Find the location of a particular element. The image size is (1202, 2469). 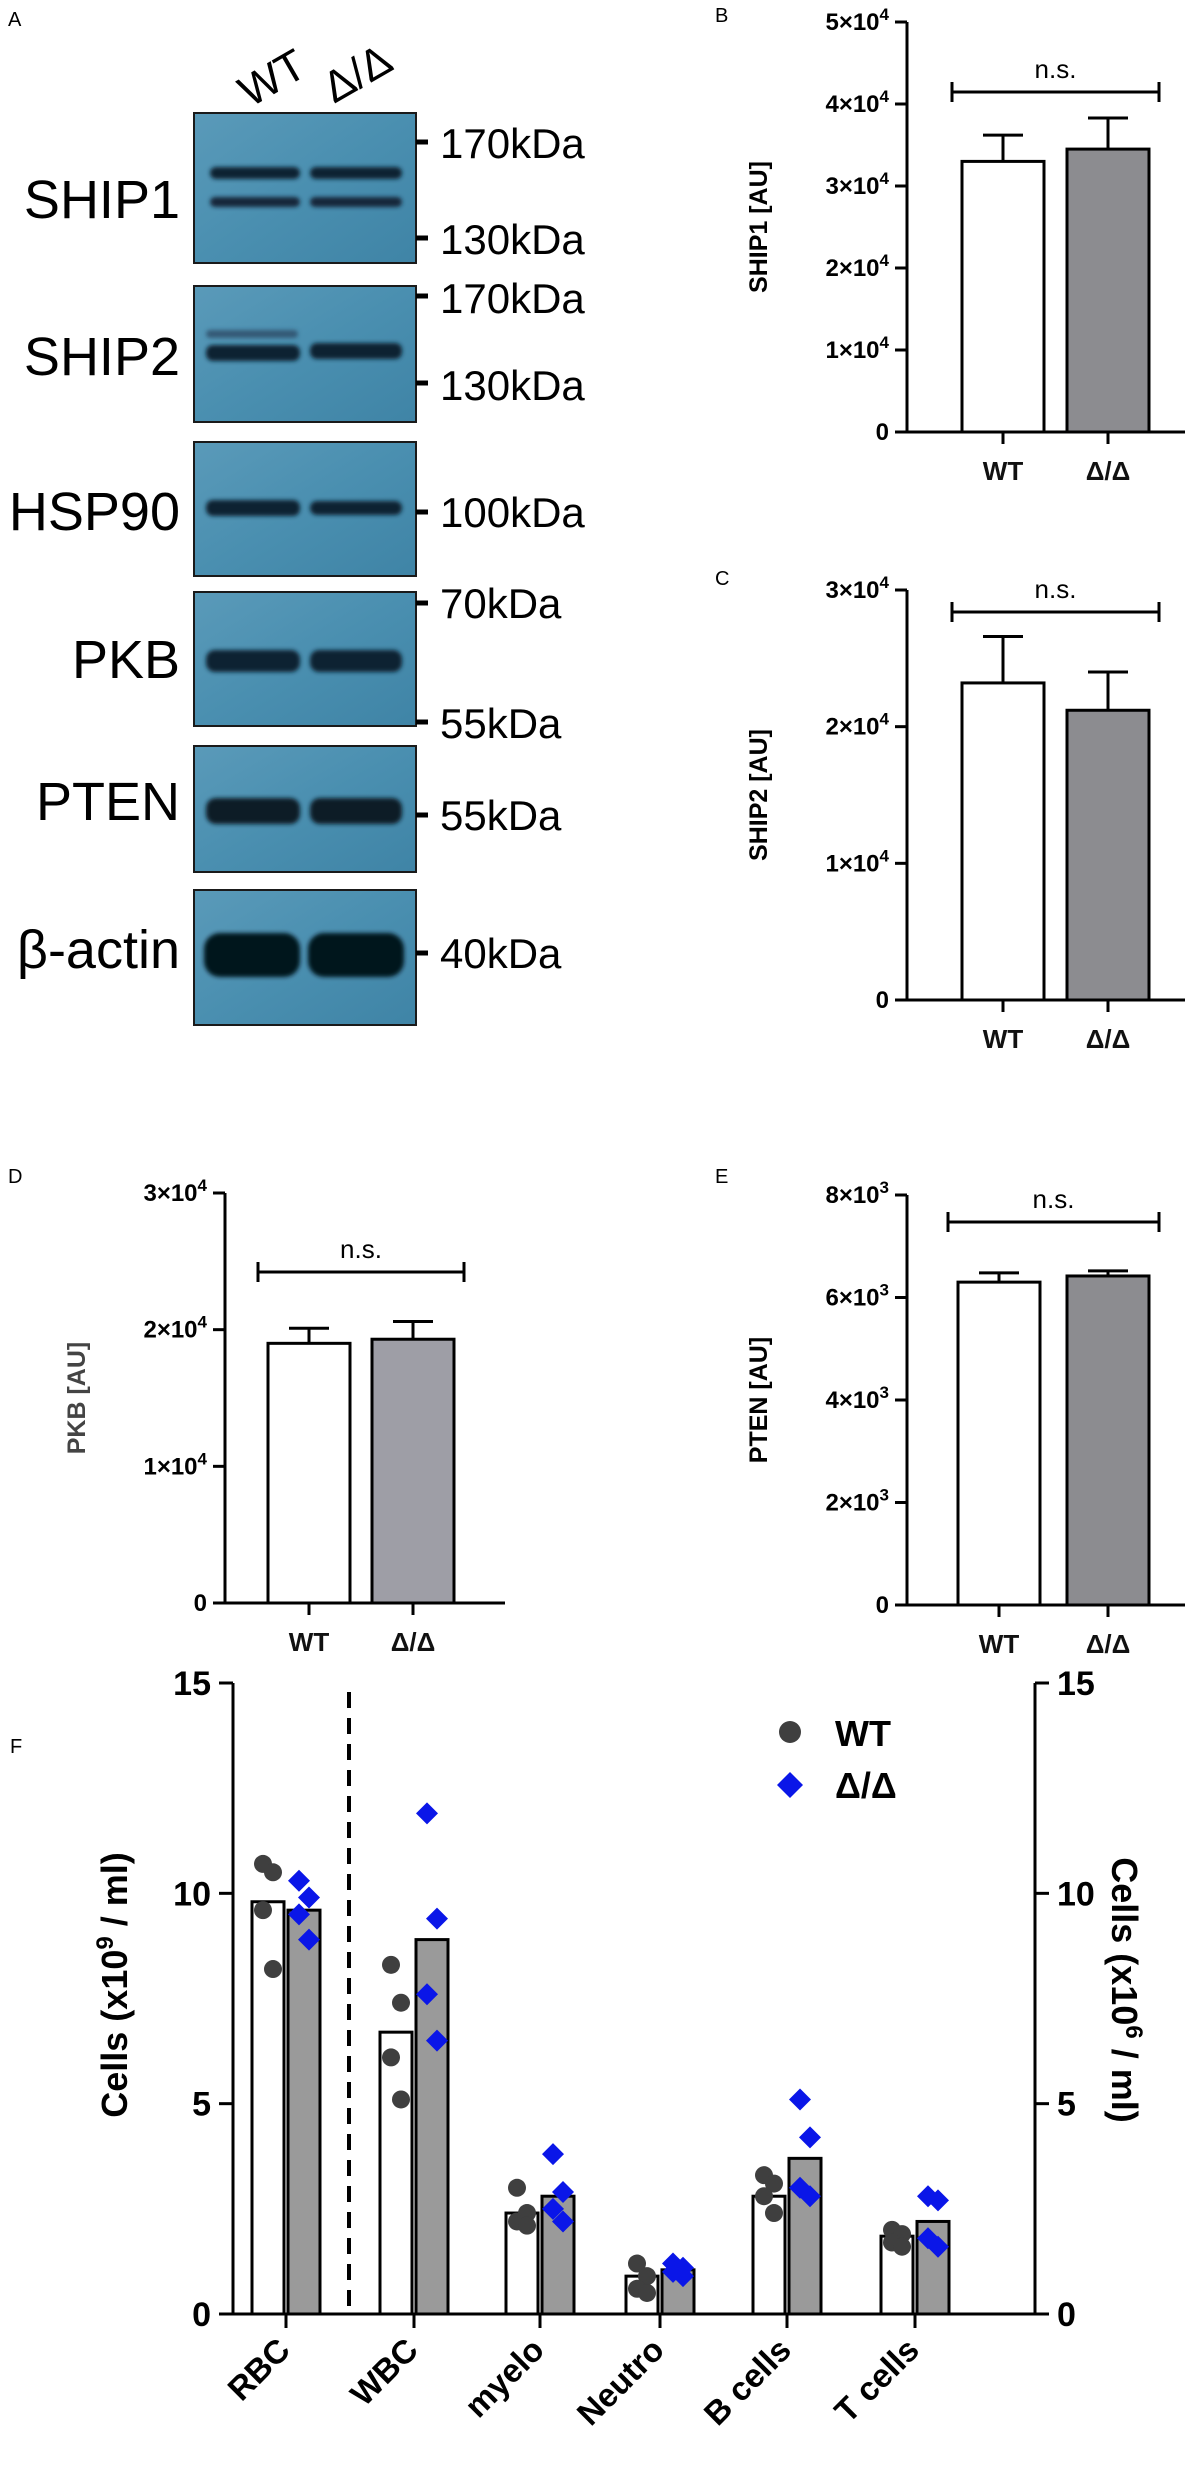

panel-f-y-tick-label-right: 10 is located at coordinates (1076, 1894).